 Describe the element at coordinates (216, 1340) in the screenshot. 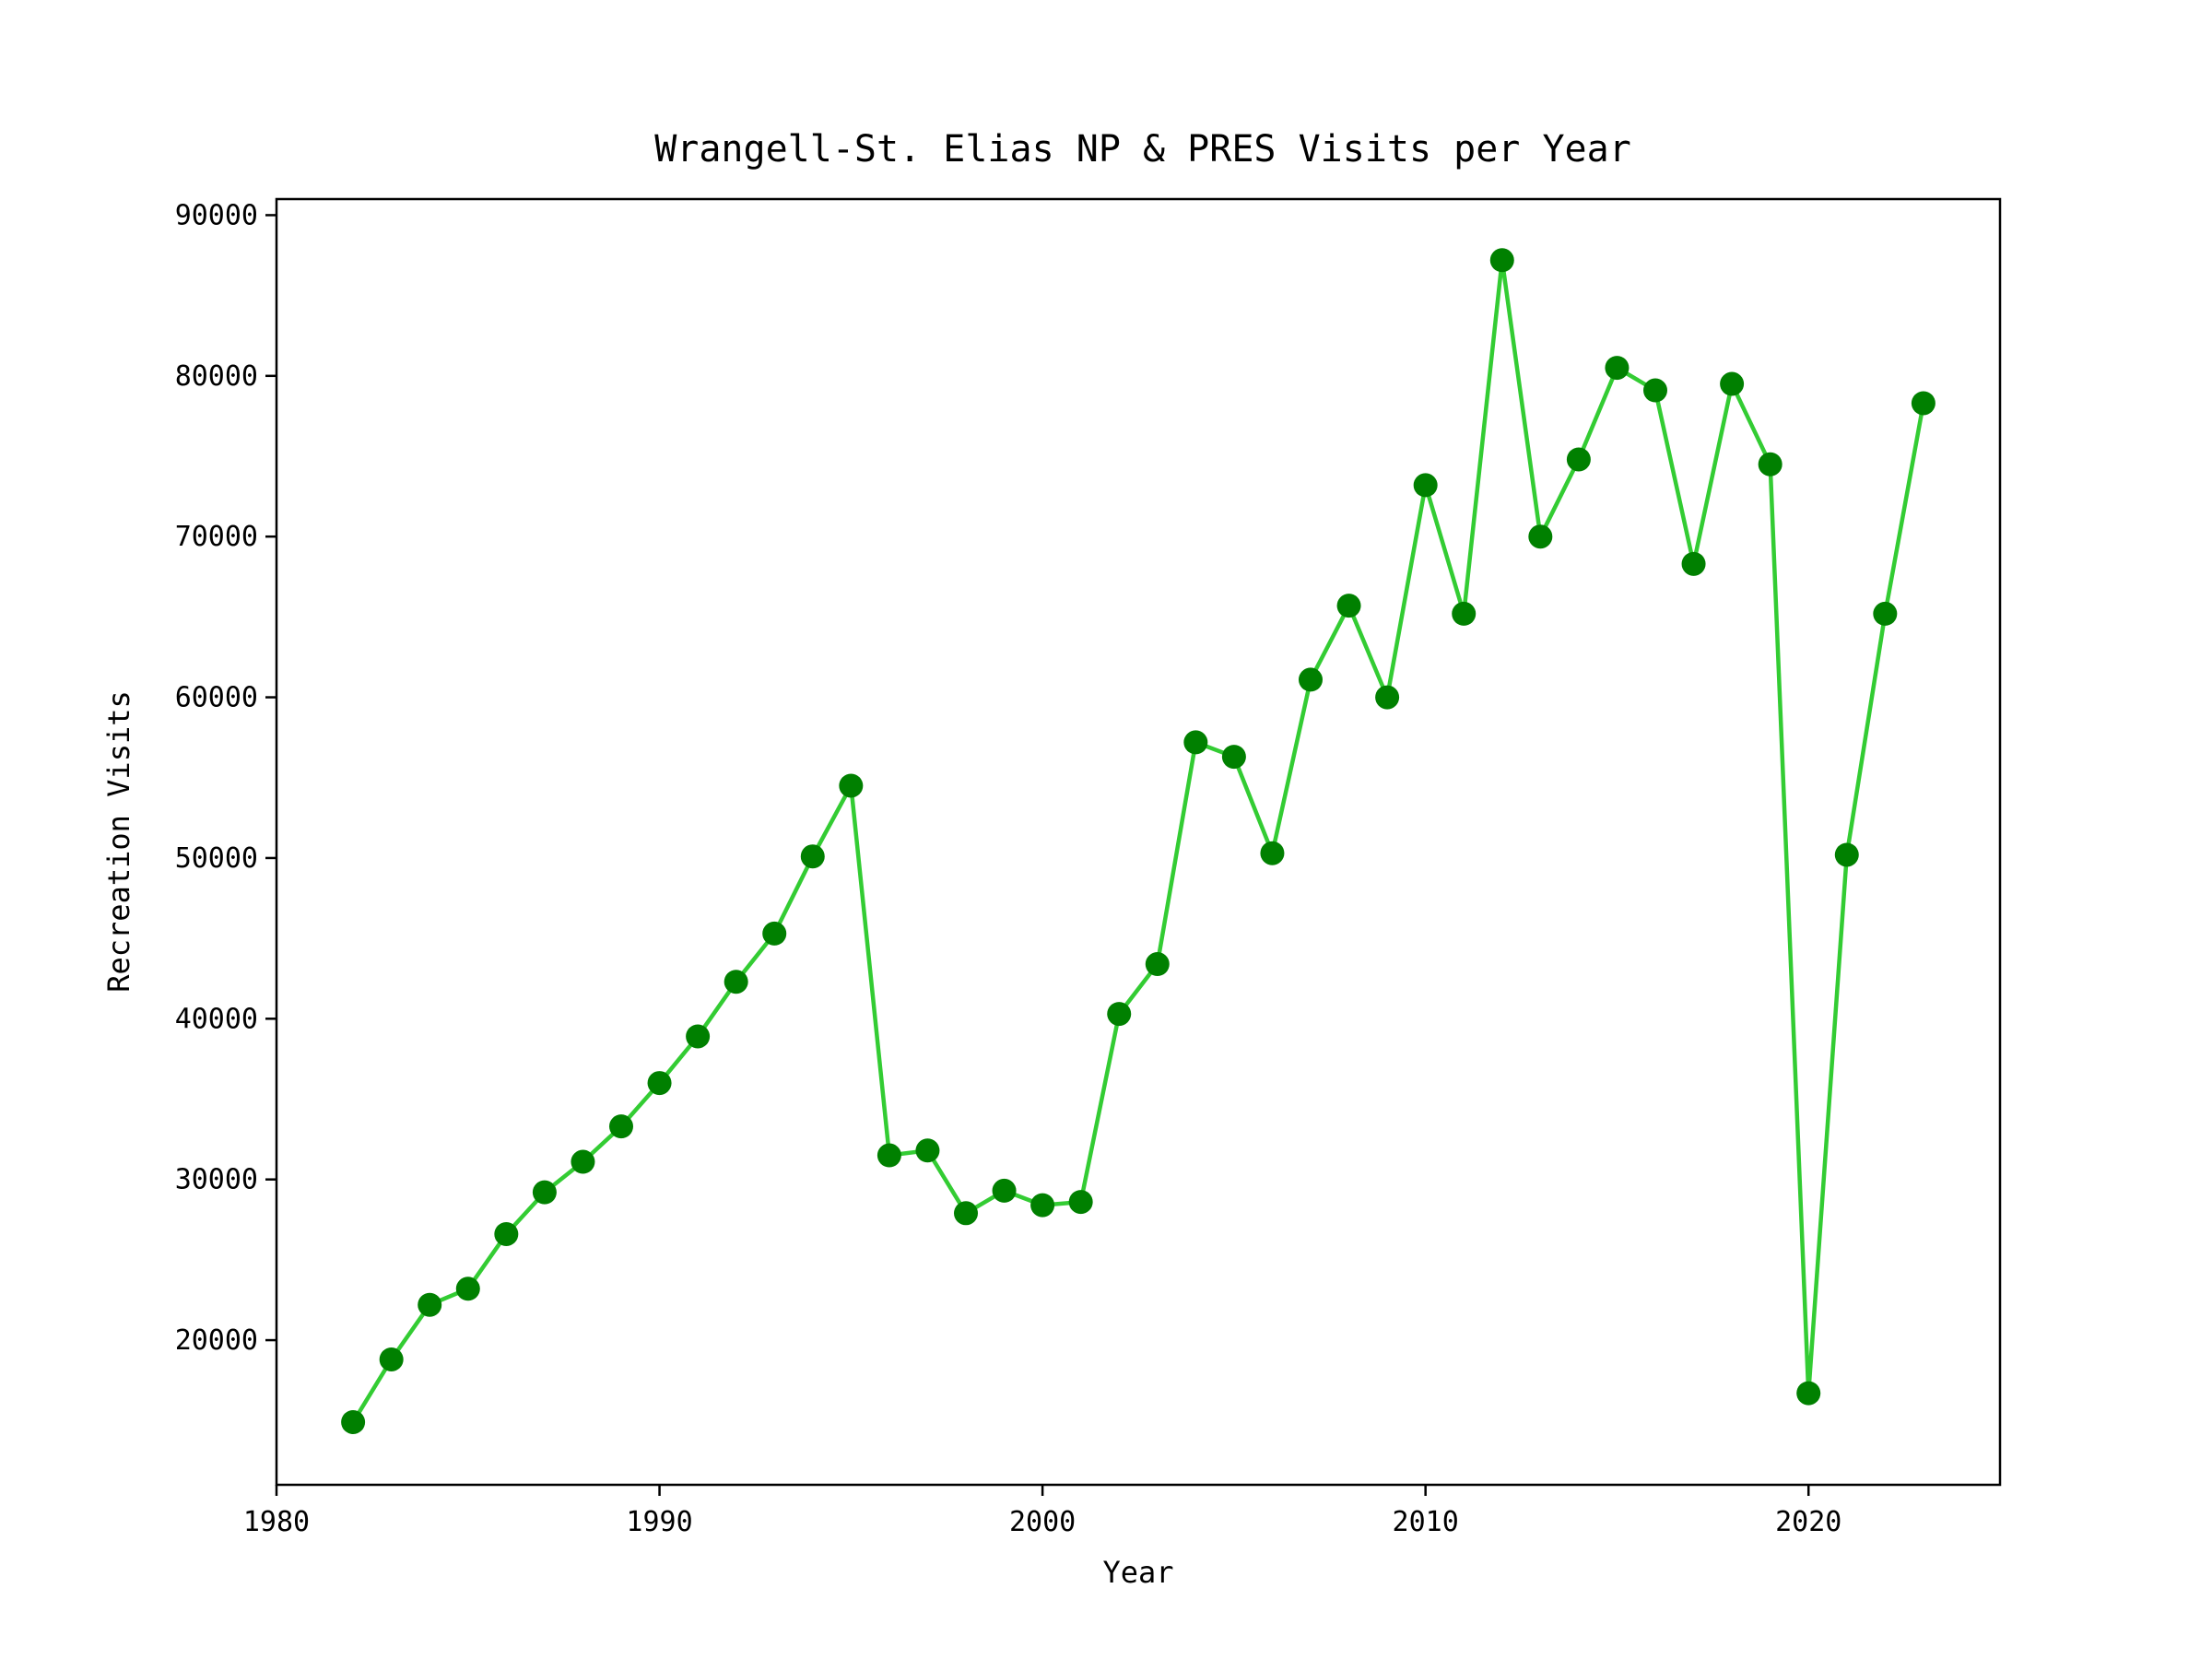

I see `y-tick-label: 20000` at that location.